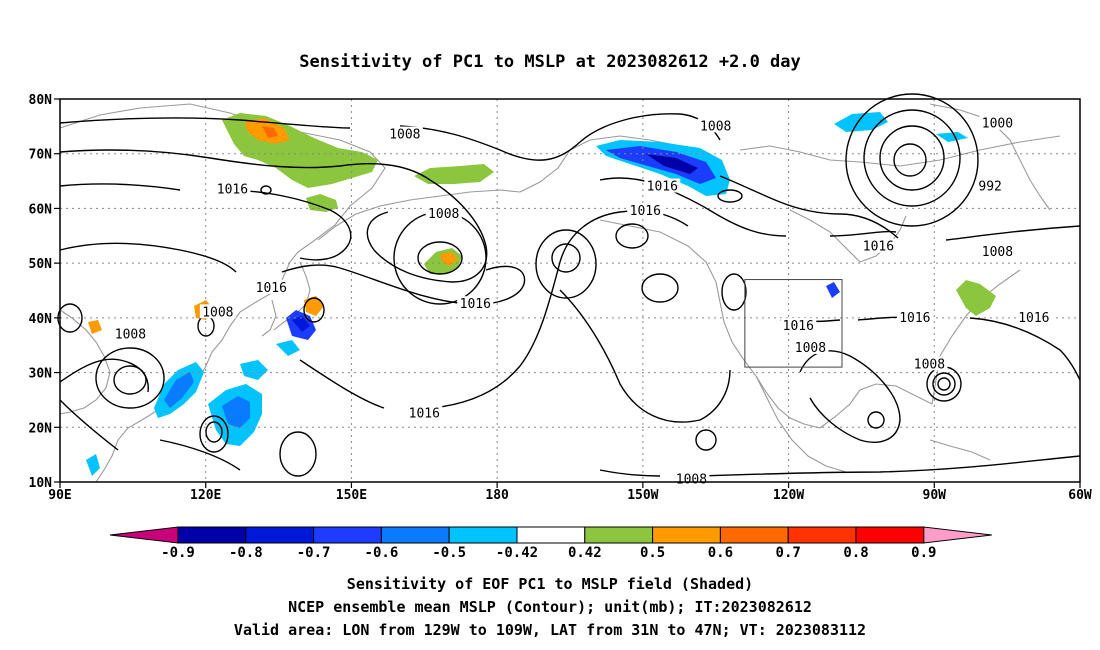 The width and height of the screenshot is (1100, 650). I want to click on coastline-india, so click(85, 362).